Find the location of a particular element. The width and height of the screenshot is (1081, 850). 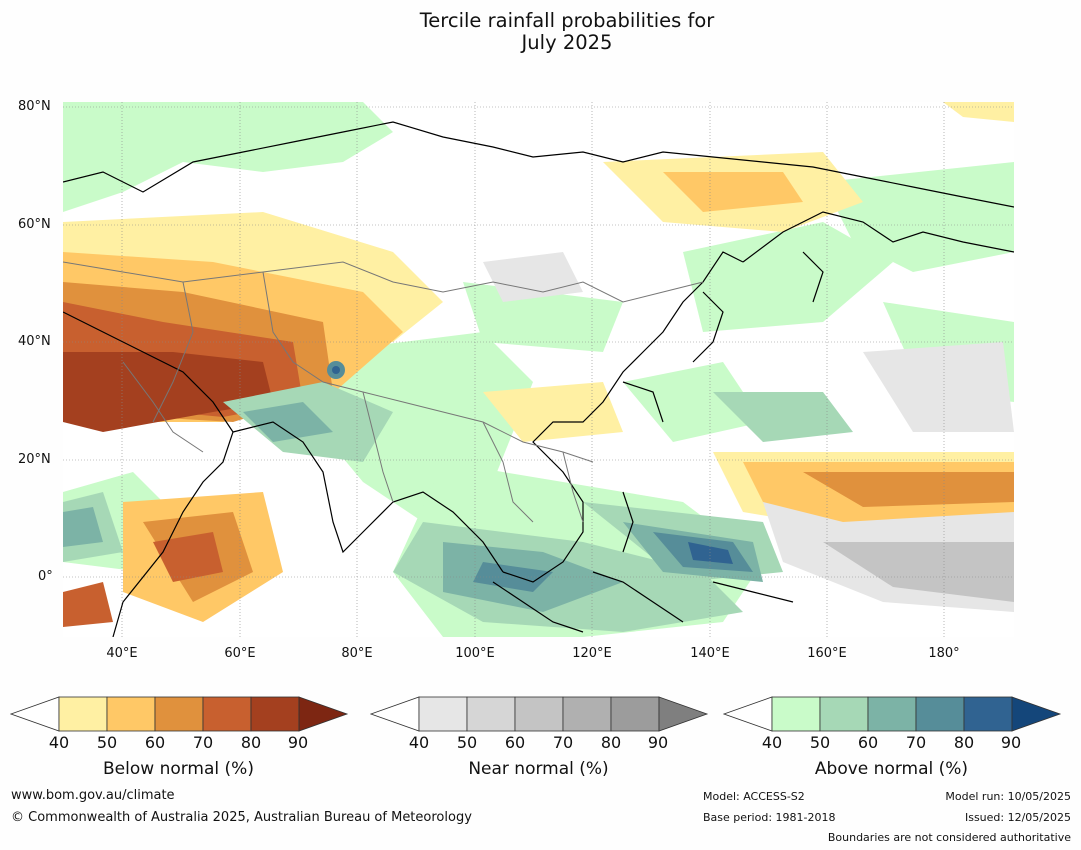

colorbar-below-normal is located at coordinates (179, 716).